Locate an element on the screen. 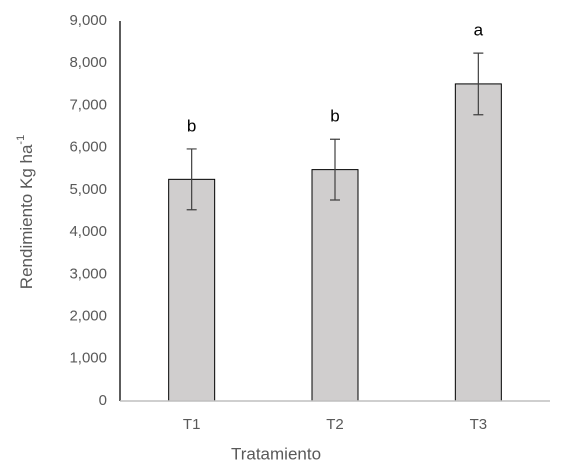 The height and width of the screenshot is (475, 571). y-tick-label: 7,000 is located at coordinates (88, 104).